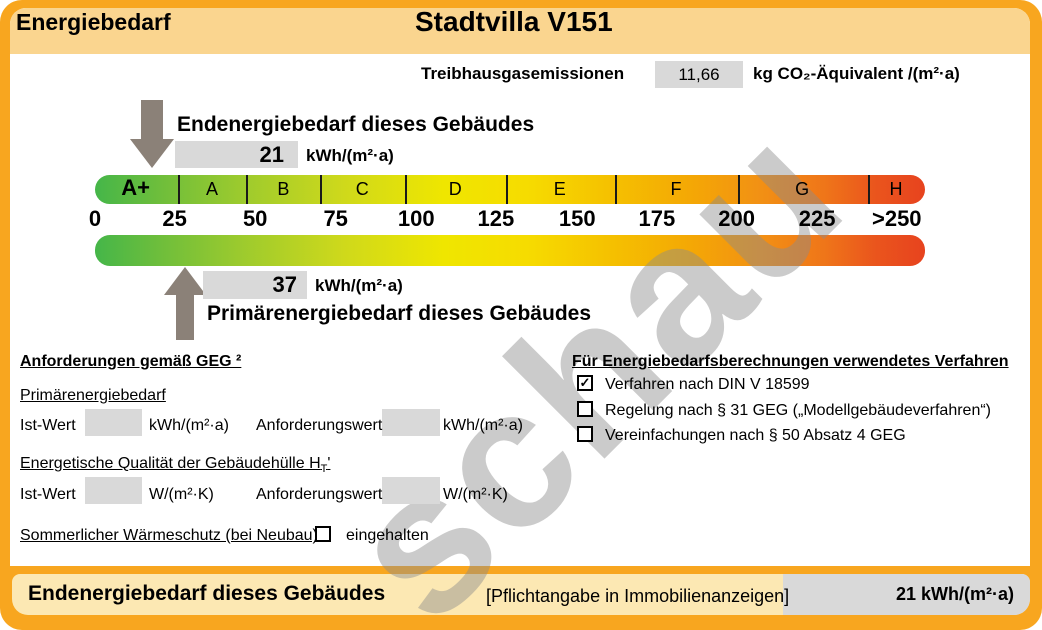 This screenshot has width=1042, height=630. I want to click on class-label-a: A, so click(212, 189).